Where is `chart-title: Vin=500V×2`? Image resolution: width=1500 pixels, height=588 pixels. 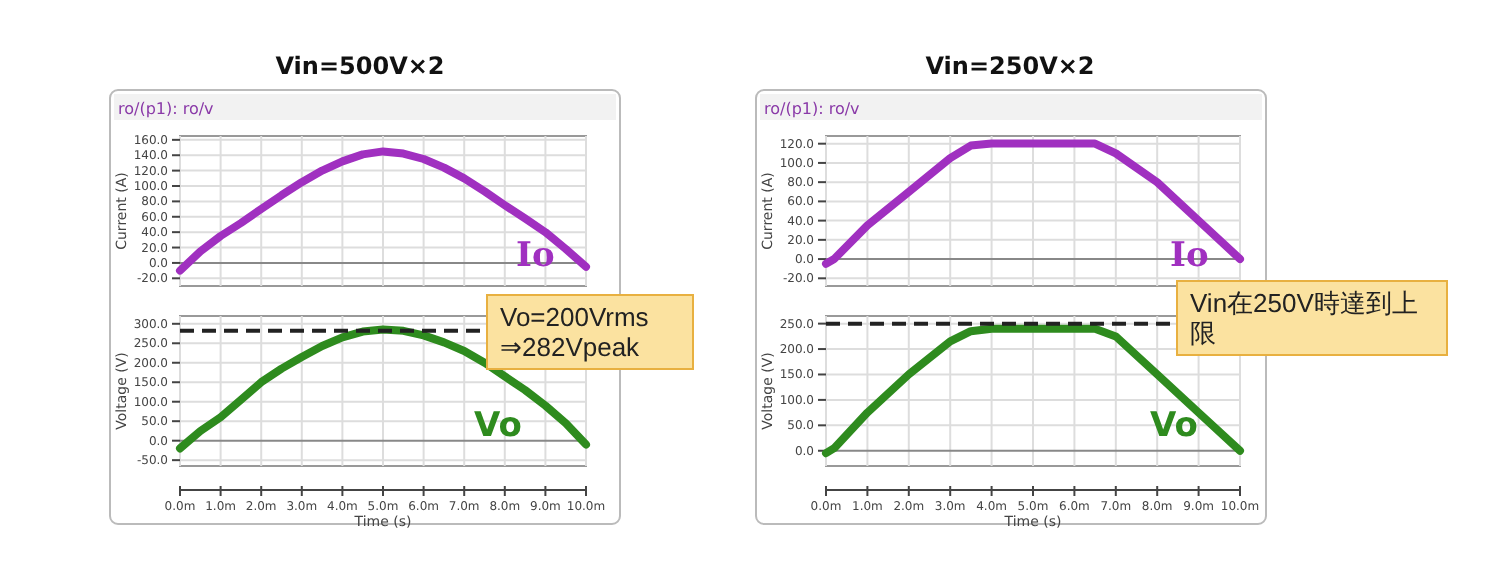 chart-title: Vin=500V×2 is located at coordinates (360, 66).